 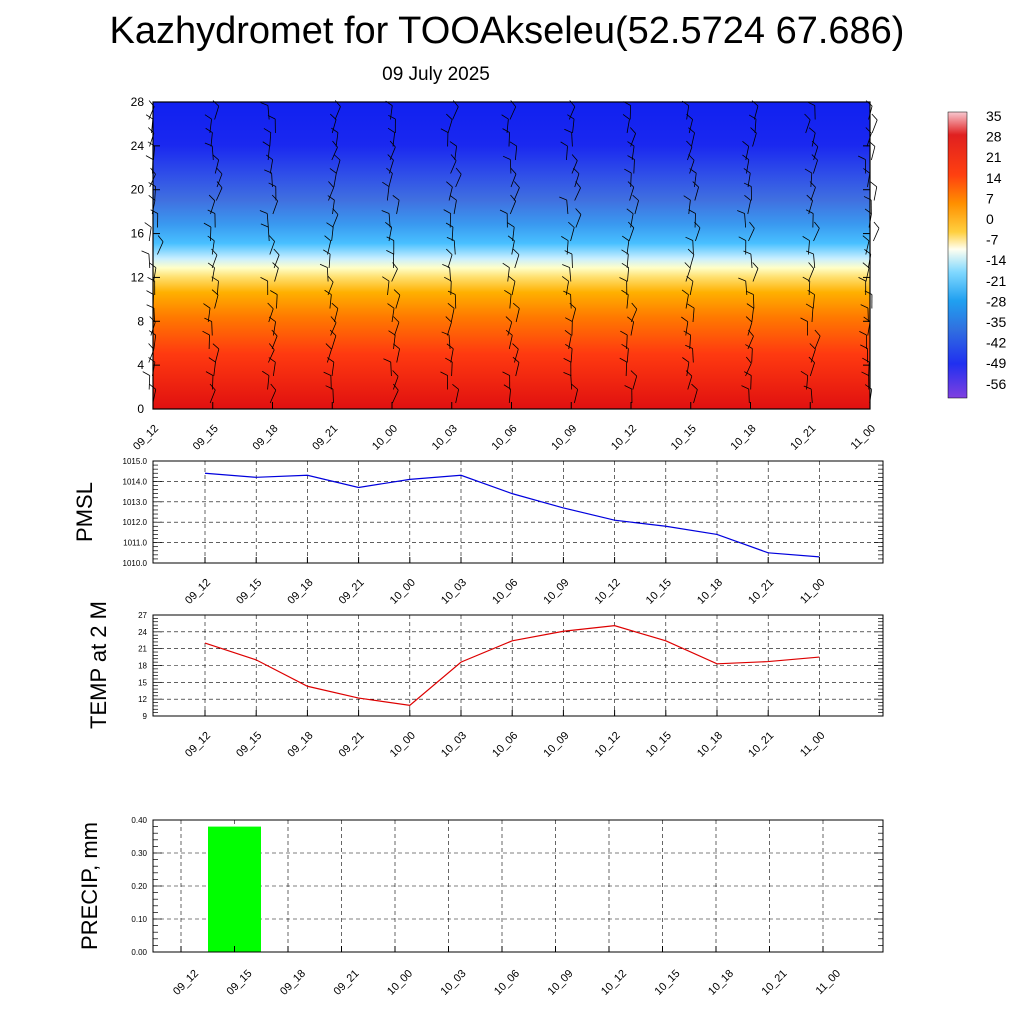 What do you see at coordinates (512, 665) in the screenshot?
I see `temp-series-line` at bounding box center [512, 665].